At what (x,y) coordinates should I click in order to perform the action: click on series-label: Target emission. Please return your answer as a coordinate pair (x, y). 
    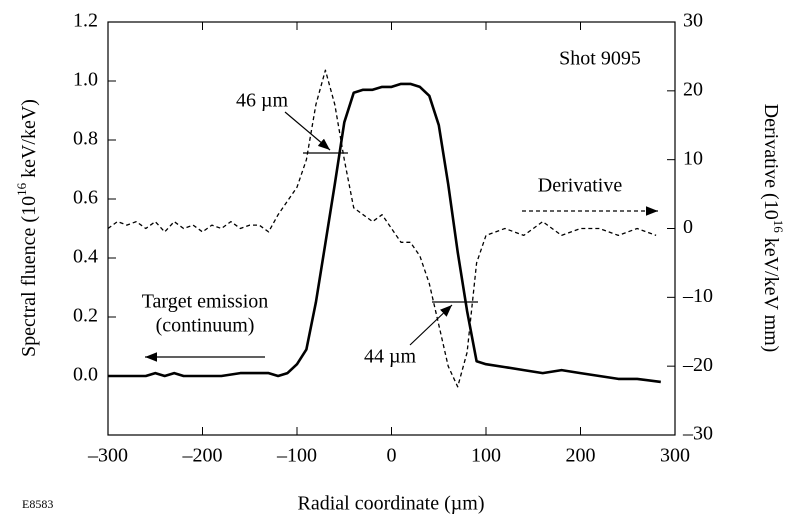
    Looking at the image, I should click on (205, 302).